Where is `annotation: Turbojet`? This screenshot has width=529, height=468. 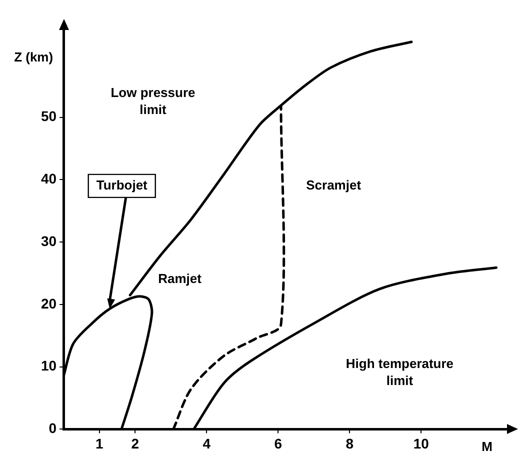
annotation: Turbojet is located at coordinates (122, 185).